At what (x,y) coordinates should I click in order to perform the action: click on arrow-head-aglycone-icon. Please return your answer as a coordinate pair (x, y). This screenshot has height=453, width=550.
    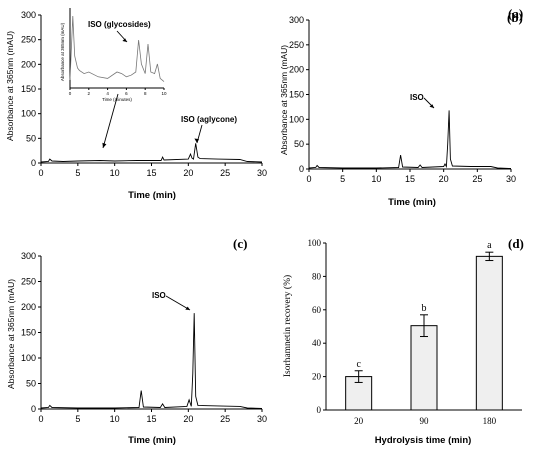
    Looking at the image, I should click on (196, 140).